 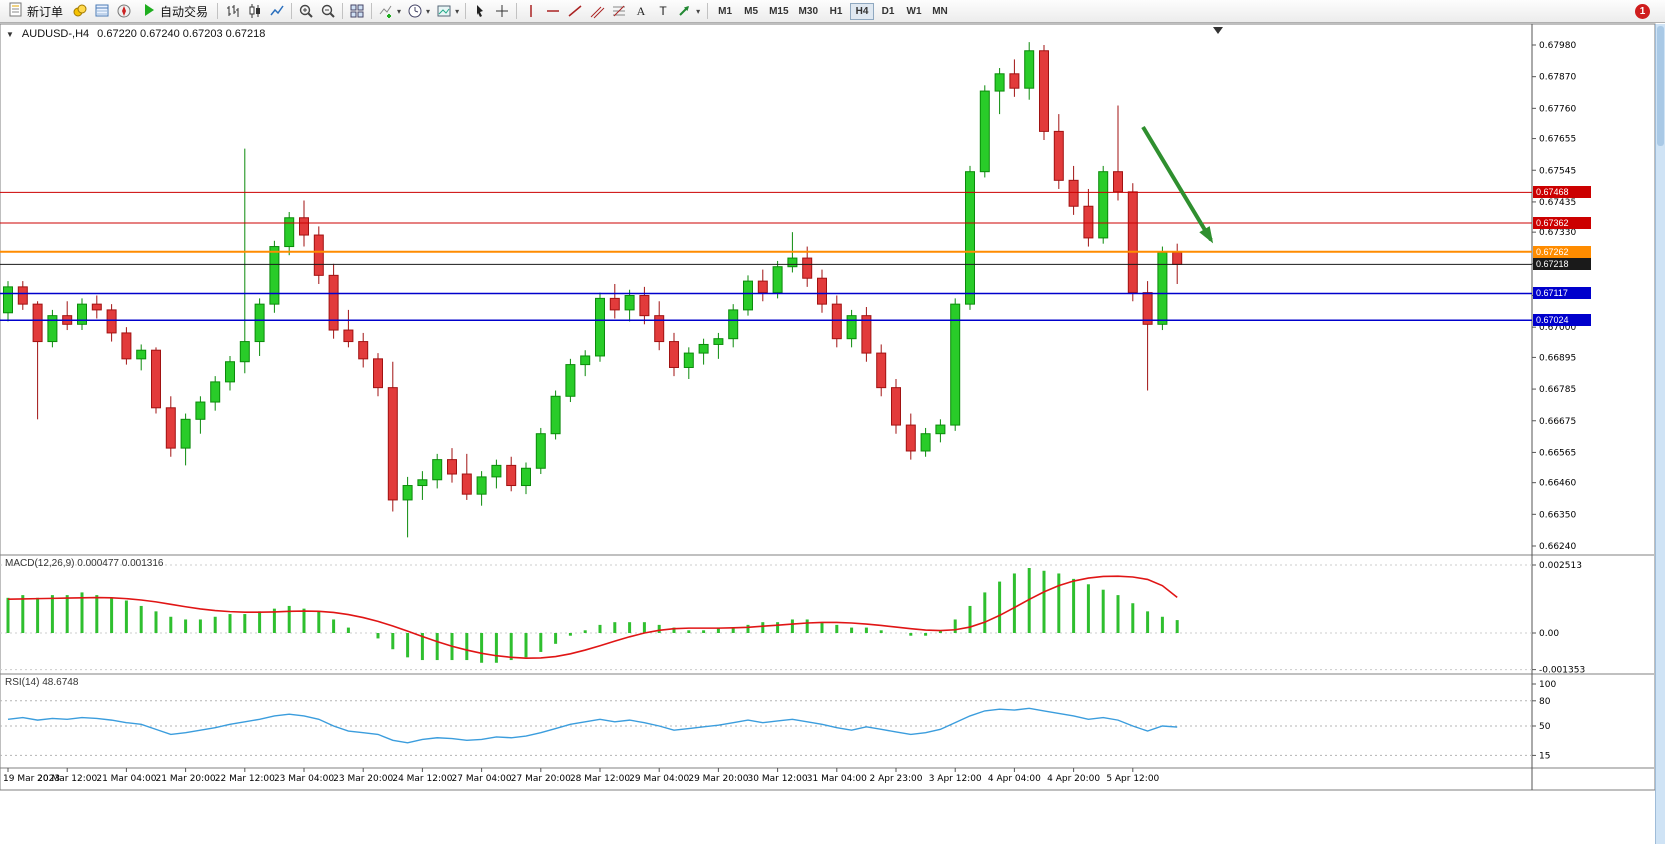 I want to click on price-axis-label: 0.67435, so click(x=1557, y=203).